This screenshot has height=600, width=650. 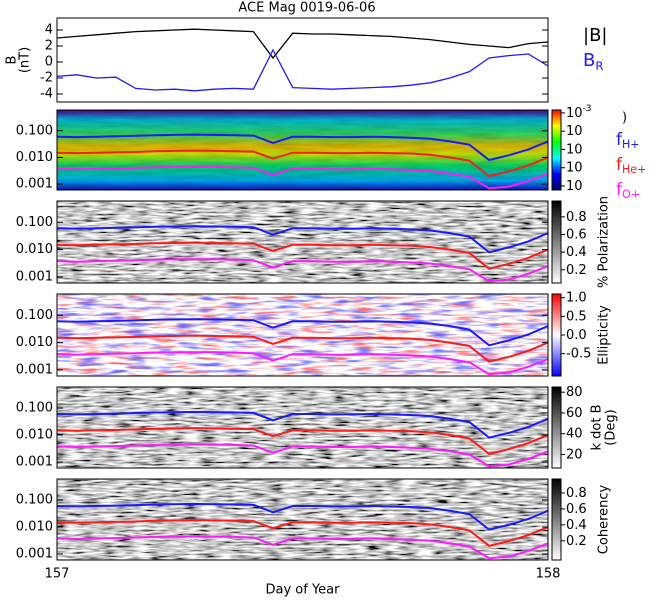 I want to click on colorbar-tick-label: 60, so click(x=574, y=412).